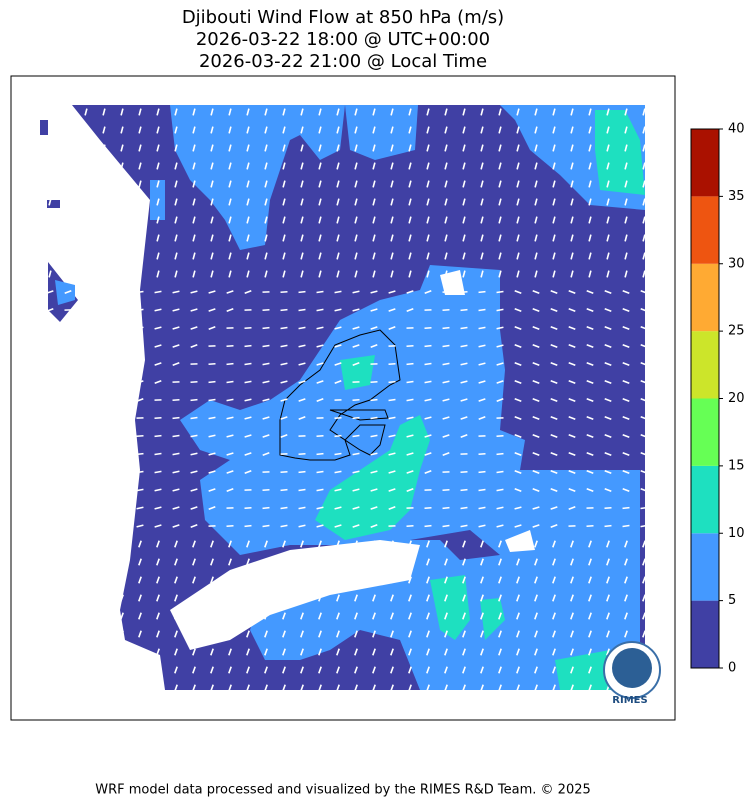 This screenshot has width=755, height=812. What do you see at coordinates (736, 465) in the screenshot?
I see `colorbar-tick-label: 15` at bounding box center [736, 465].